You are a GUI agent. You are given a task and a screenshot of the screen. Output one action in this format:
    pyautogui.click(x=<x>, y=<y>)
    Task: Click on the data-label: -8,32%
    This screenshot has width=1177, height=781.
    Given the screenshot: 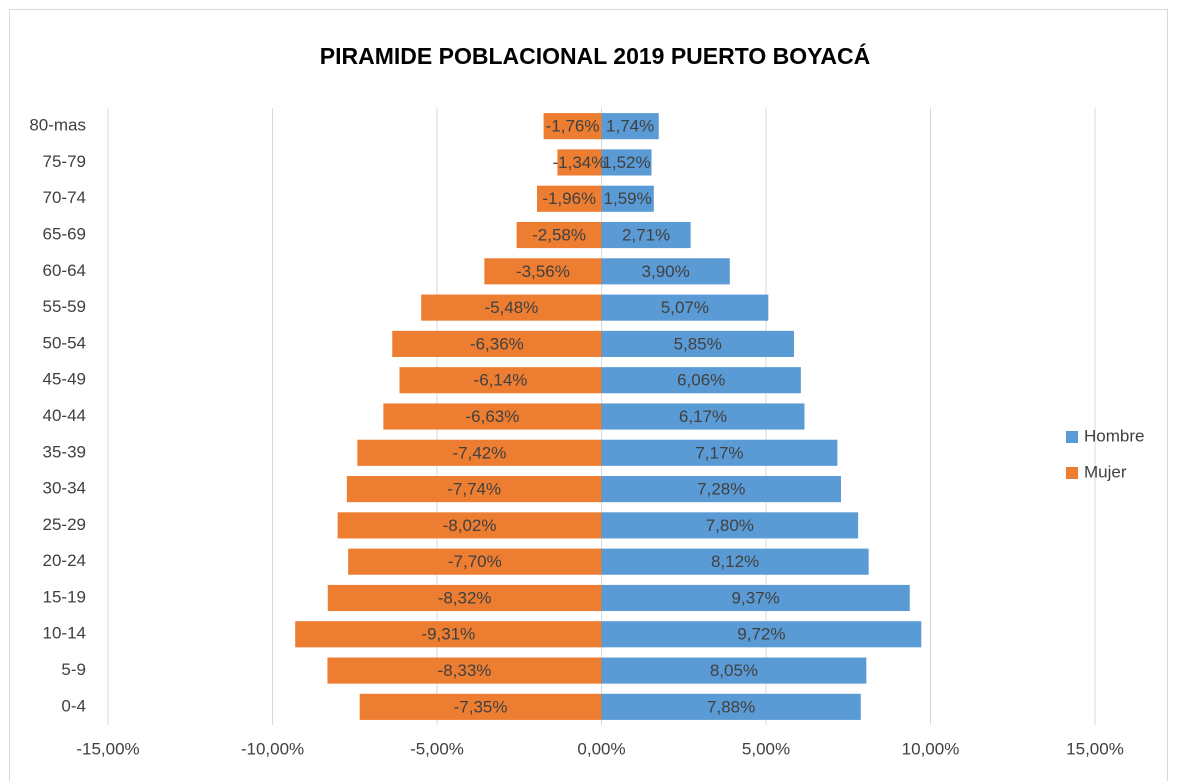 What is the action you would take?
    pyautogui.click(x=465, y=597)
    